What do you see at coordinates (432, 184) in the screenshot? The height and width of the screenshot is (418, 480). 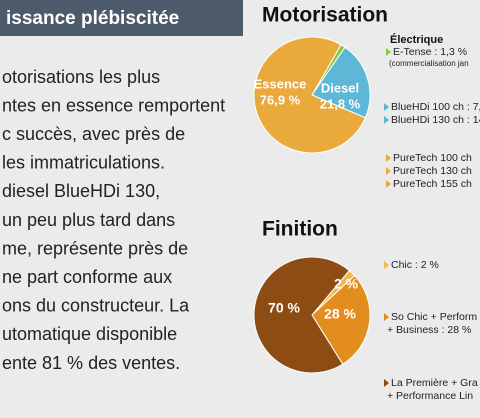 I see `annotation: PureTech 155 ch` at bounding box center [432, 184].